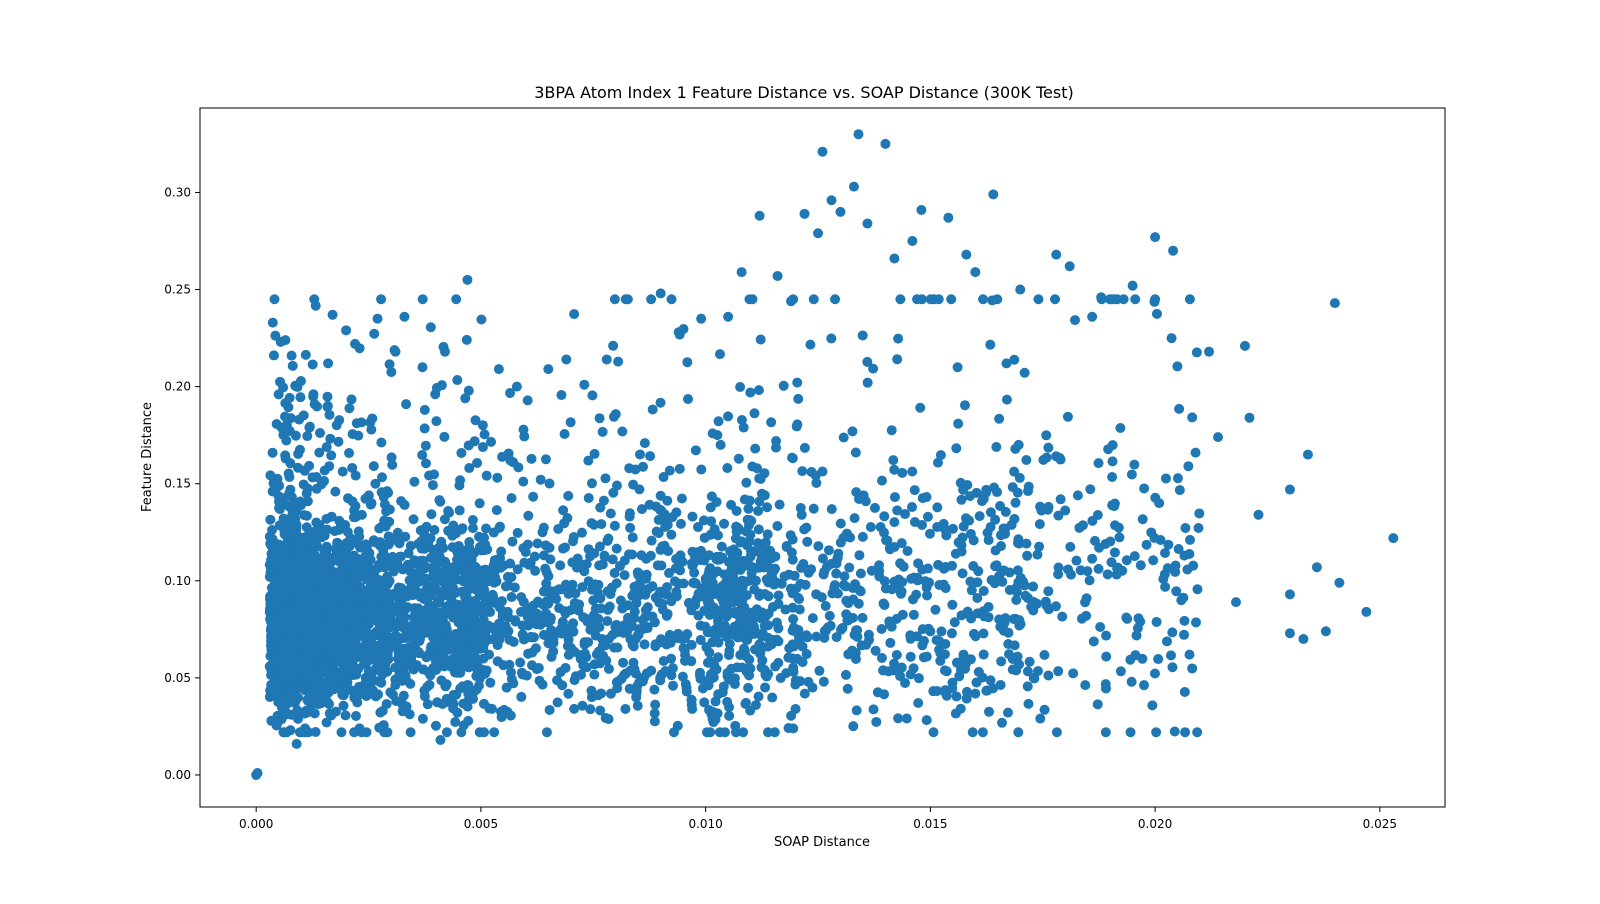  What do you see at coordinates (177, 581) in the screenshot?
I see `y-tick-label: 0.10` at bounding box center [177, 581].